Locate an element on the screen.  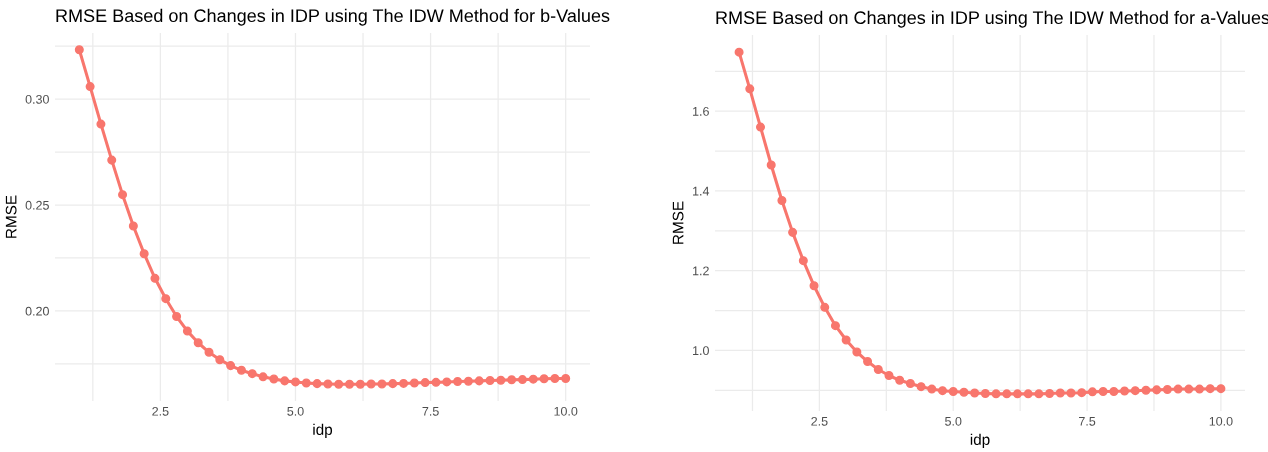
y-tick-label: 0.30 is located at coordinates (37, 99).